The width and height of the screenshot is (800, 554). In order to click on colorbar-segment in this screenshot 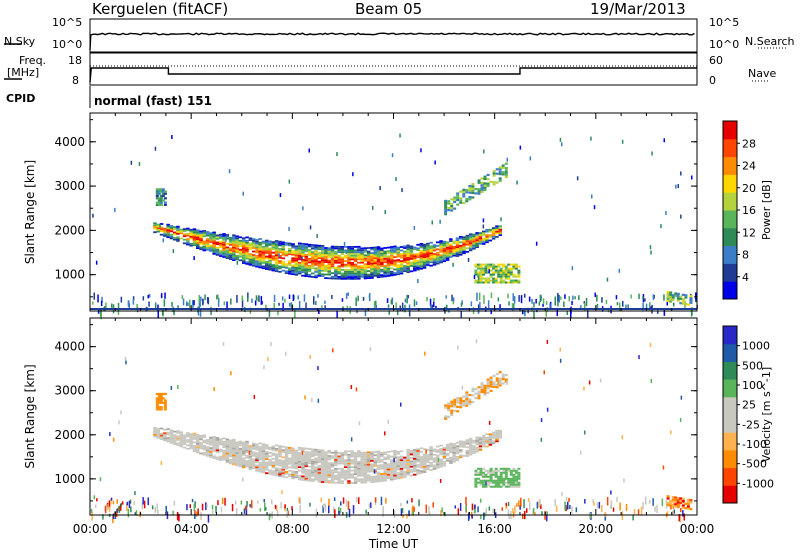, I will do `click(730, 423)`.